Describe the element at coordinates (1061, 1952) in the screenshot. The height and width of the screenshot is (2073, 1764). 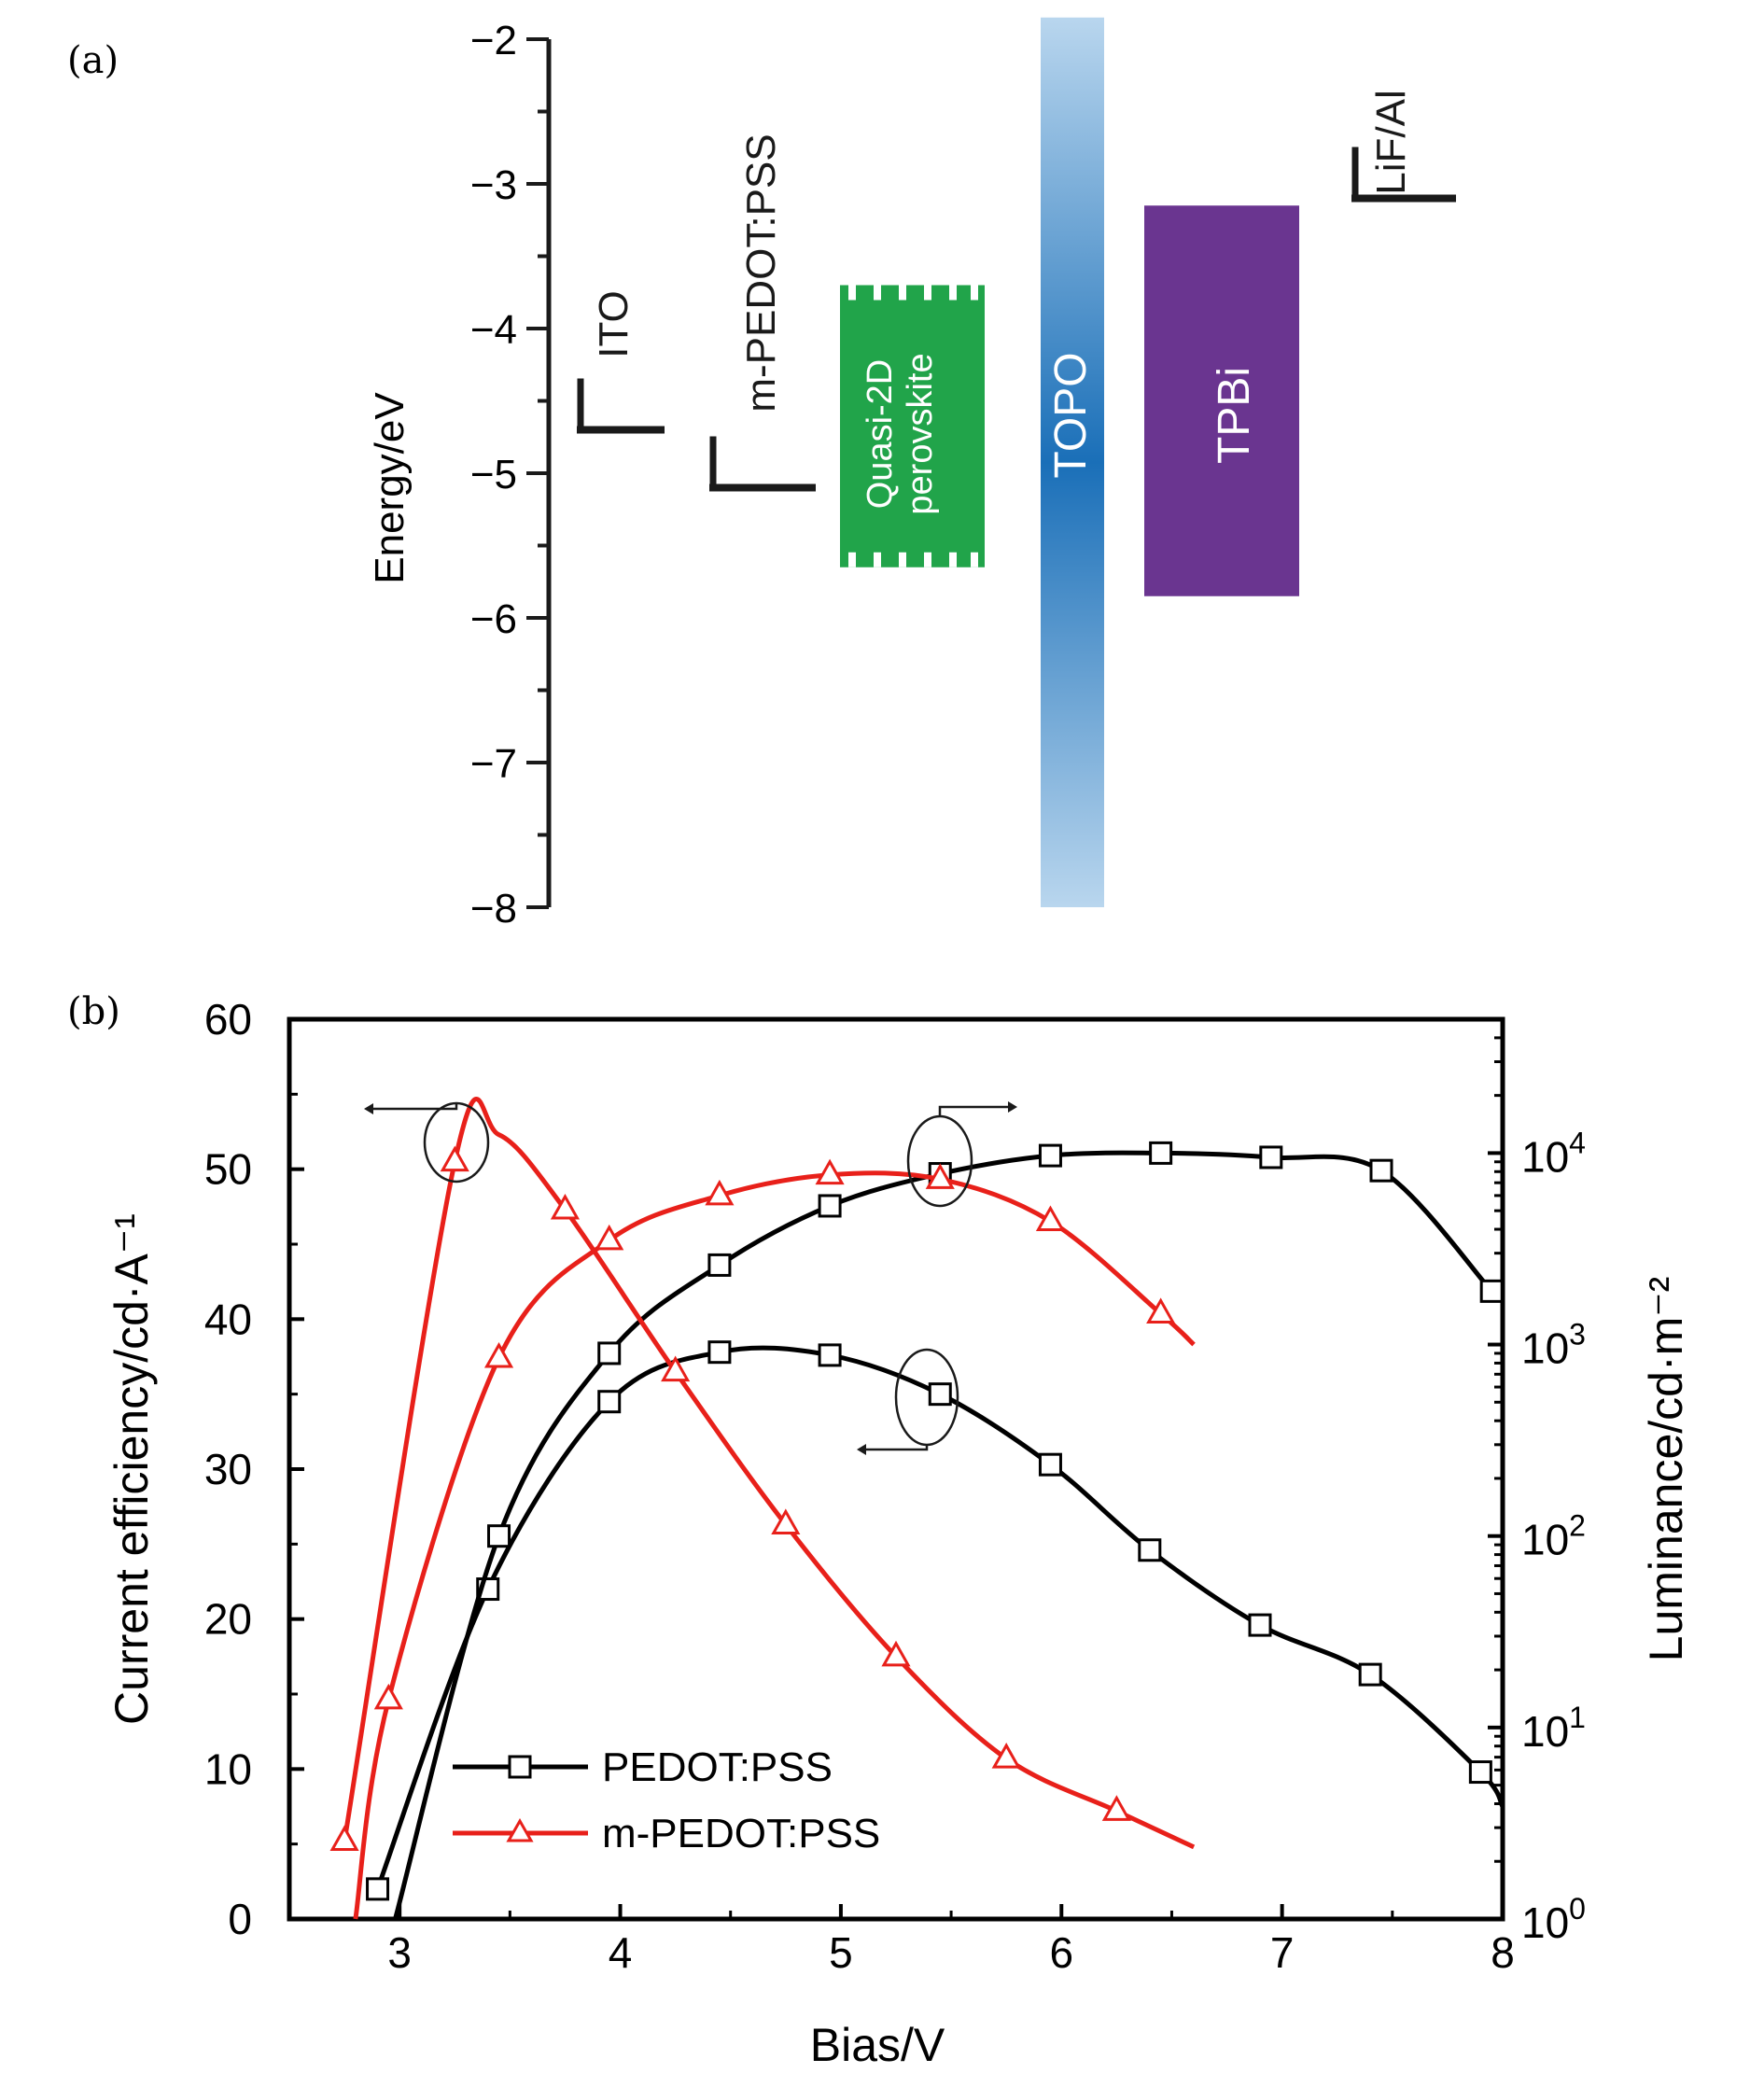
I see `x-tick-label: 6` at that location.